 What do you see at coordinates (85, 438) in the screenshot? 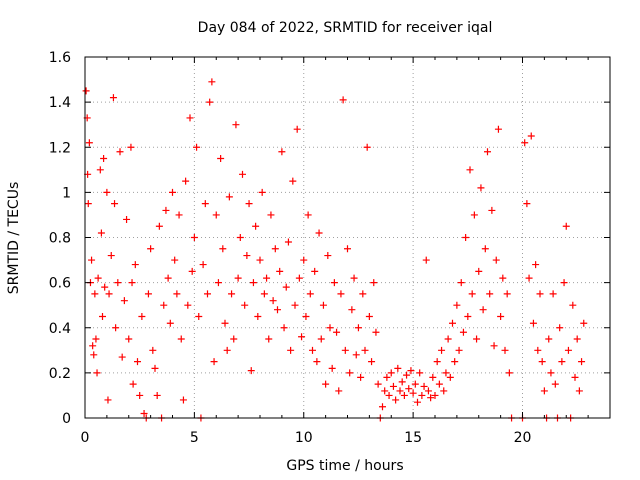
I see `x-tick-label: 0` at bounding box center [85, 438].